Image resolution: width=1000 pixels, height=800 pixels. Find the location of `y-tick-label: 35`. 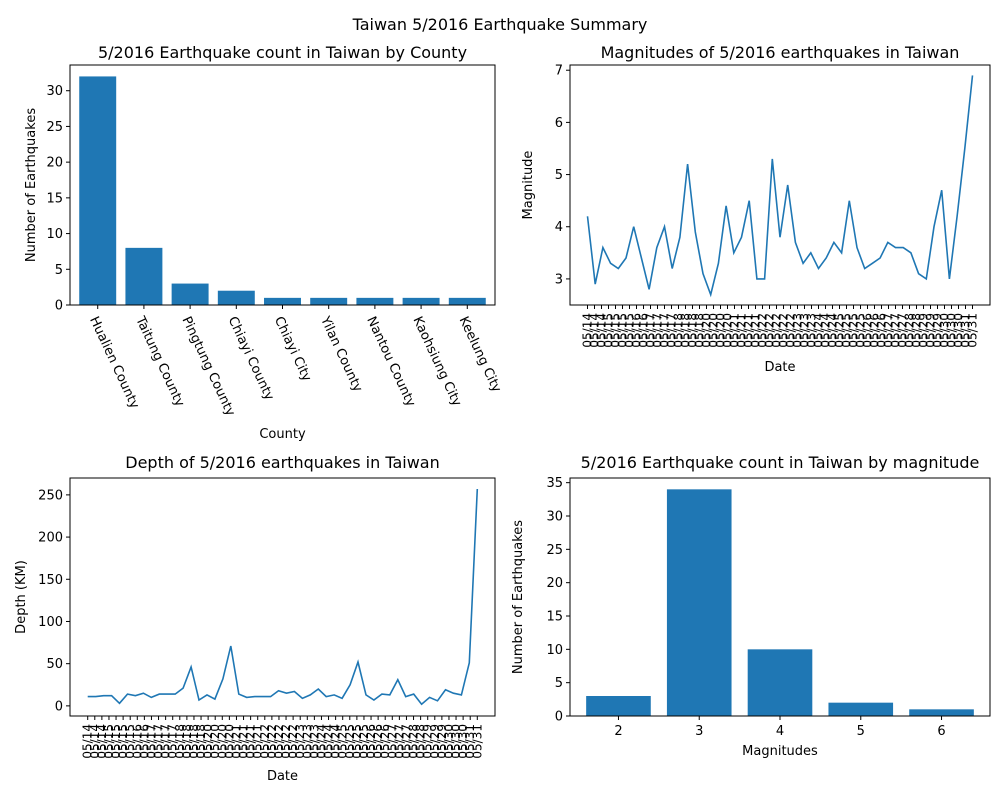

y-tick-label: 35 is located at coordinates (554, 483).